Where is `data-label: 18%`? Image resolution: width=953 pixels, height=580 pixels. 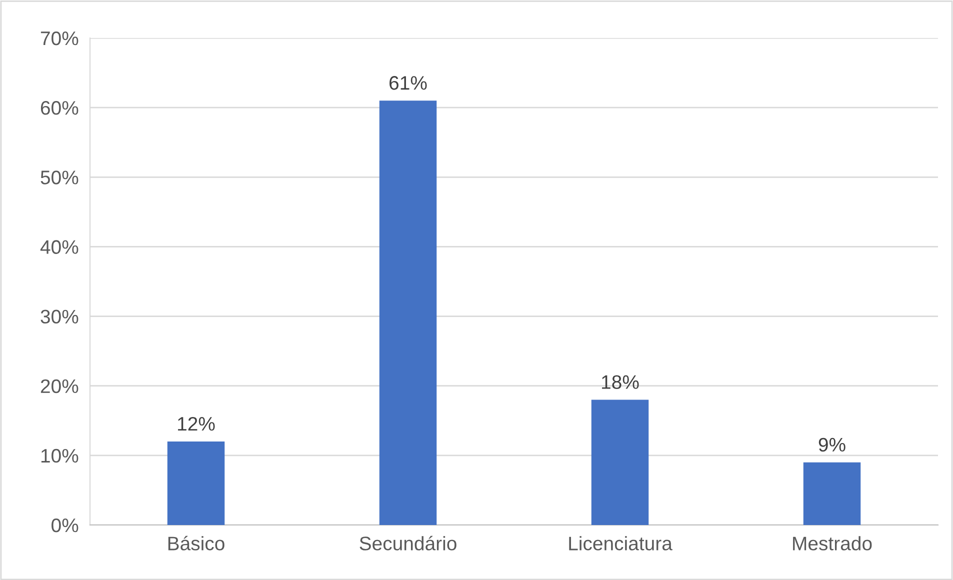 data-label: 18% is located at coordinates (620, 382).